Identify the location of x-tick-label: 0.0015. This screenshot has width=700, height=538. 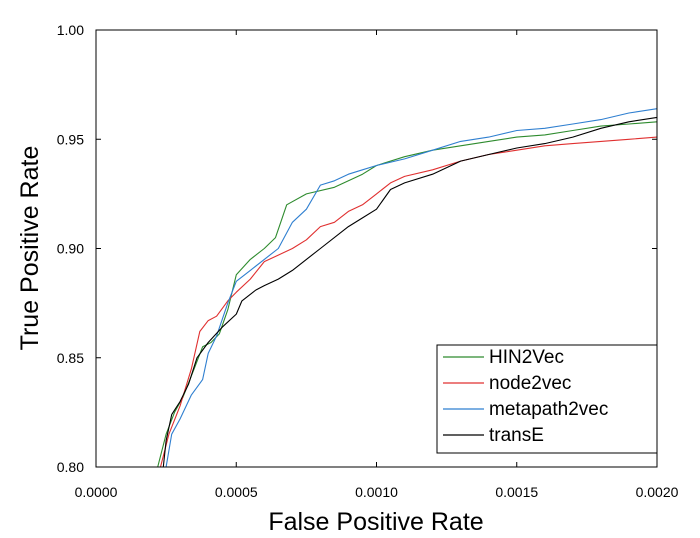
(516, 492).